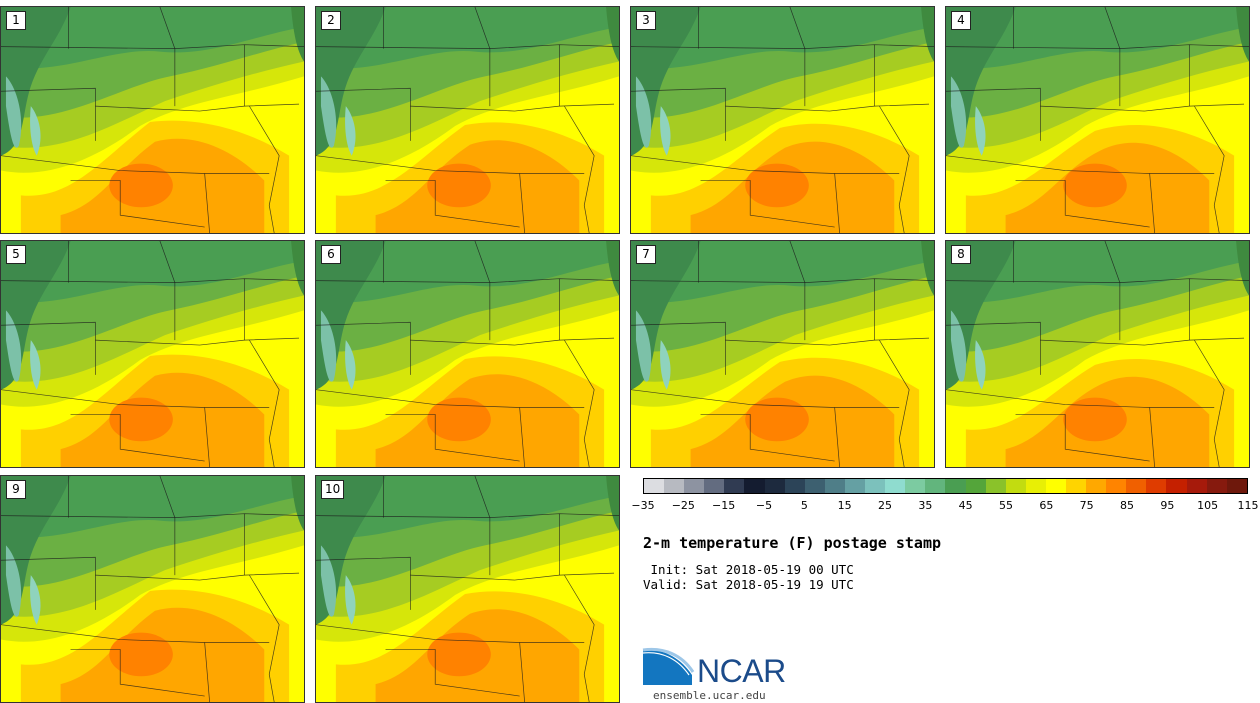 This screenshot has width=1260, height=703. I want to click on member-number-badge: 1, so click(16, 20).